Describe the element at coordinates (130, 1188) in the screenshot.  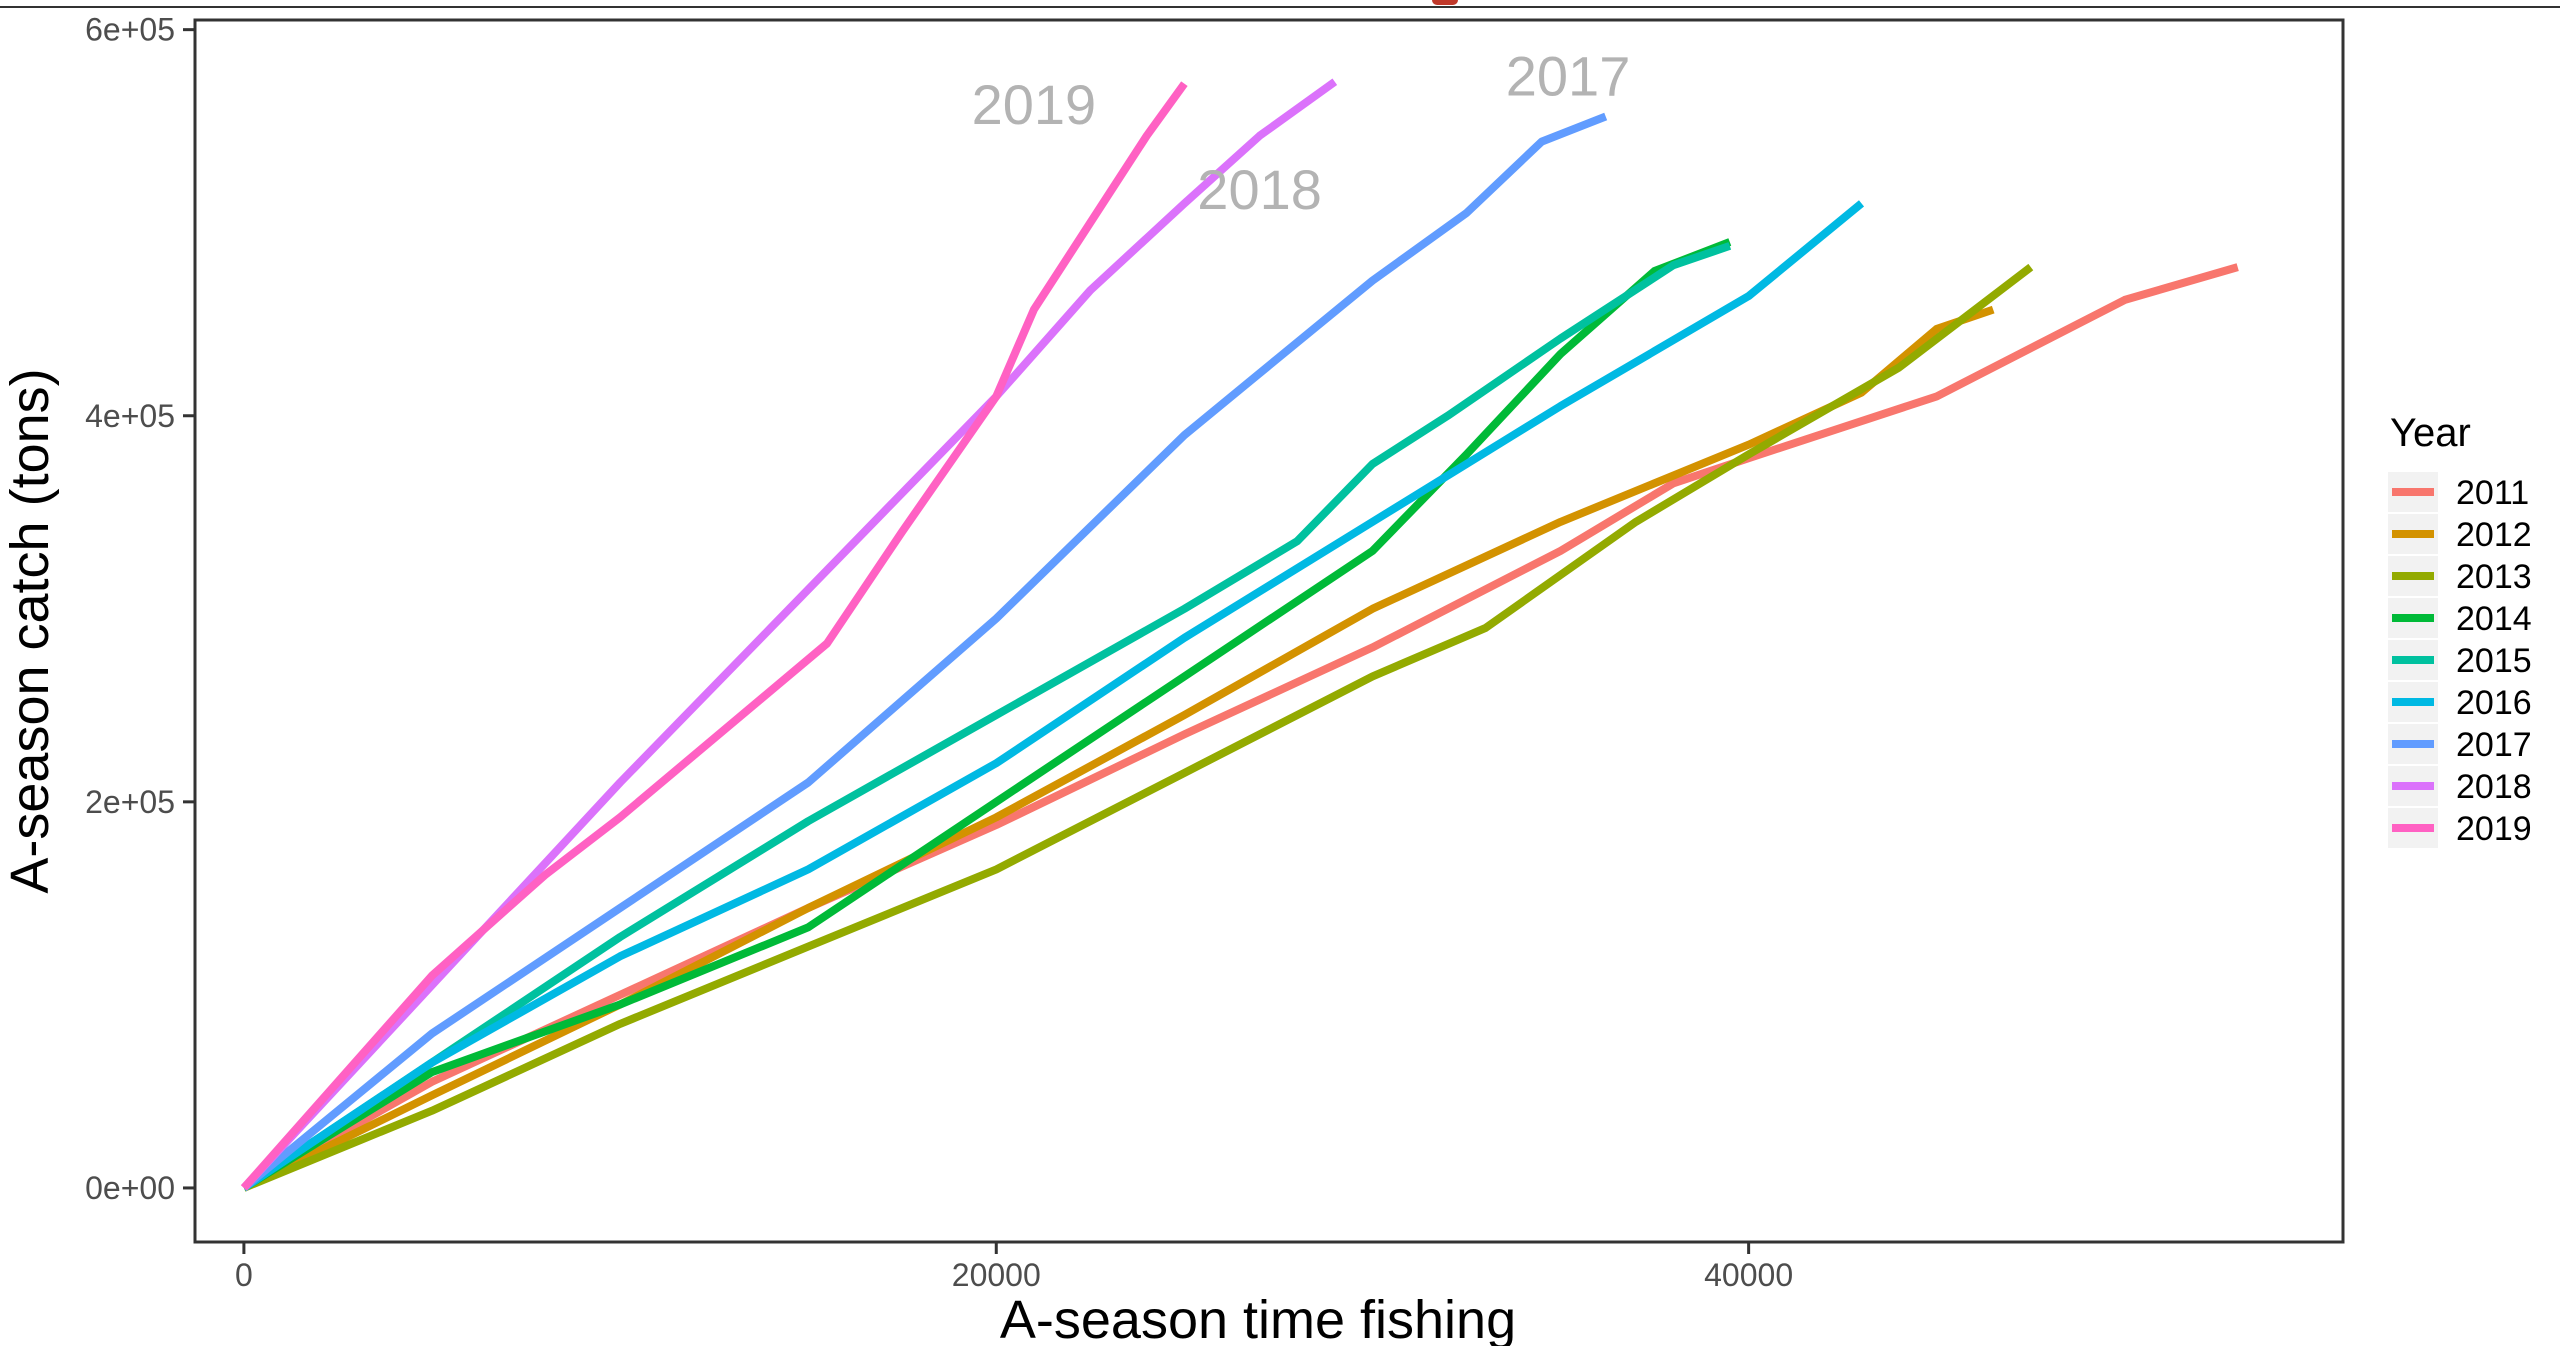
I see `y-tick-label: 0e+00` at that location.